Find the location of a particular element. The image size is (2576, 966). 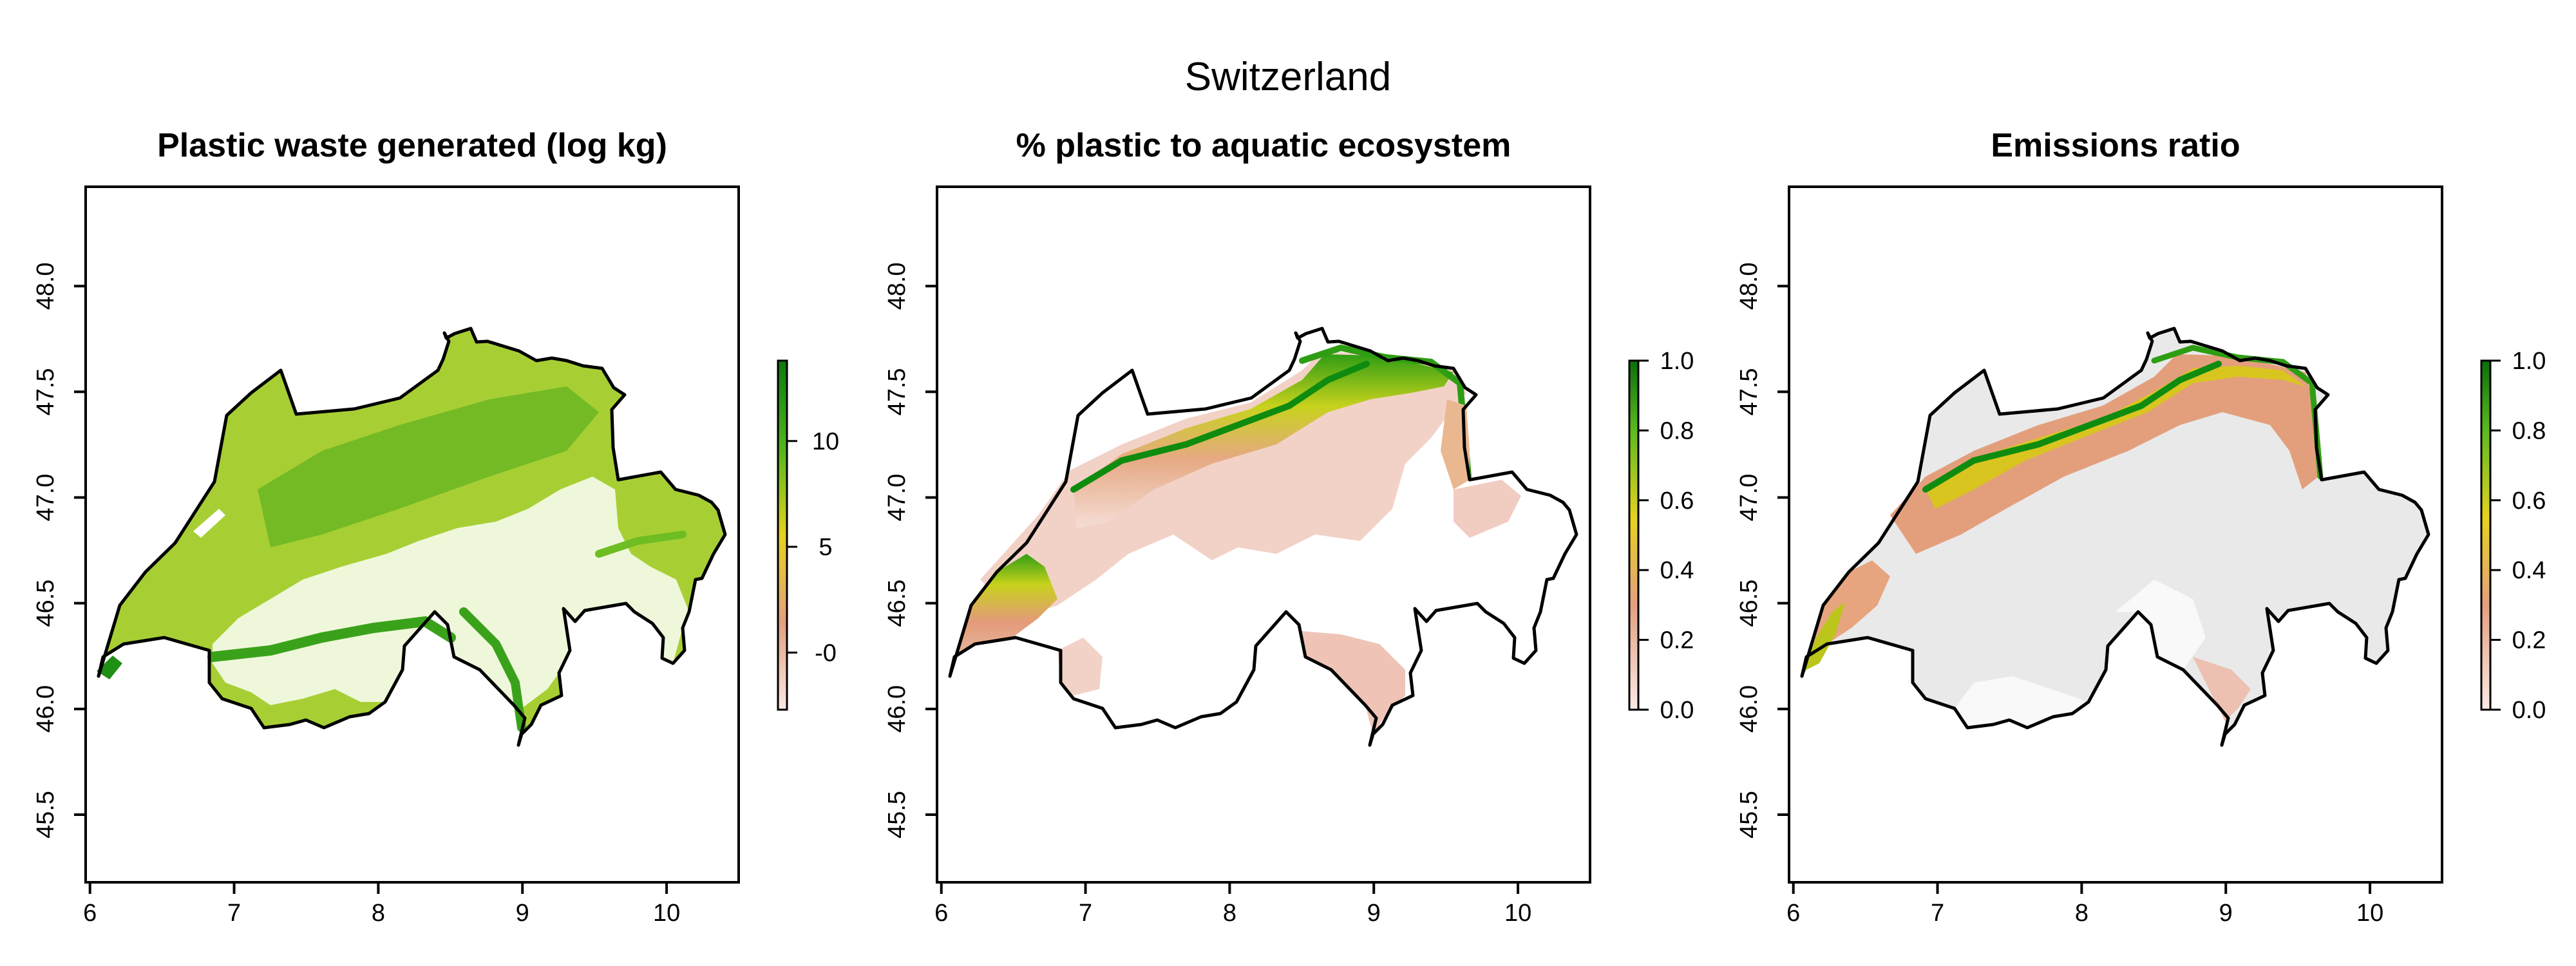

band-geneva-yellow-emissions is located at coordinates (1824, 639).